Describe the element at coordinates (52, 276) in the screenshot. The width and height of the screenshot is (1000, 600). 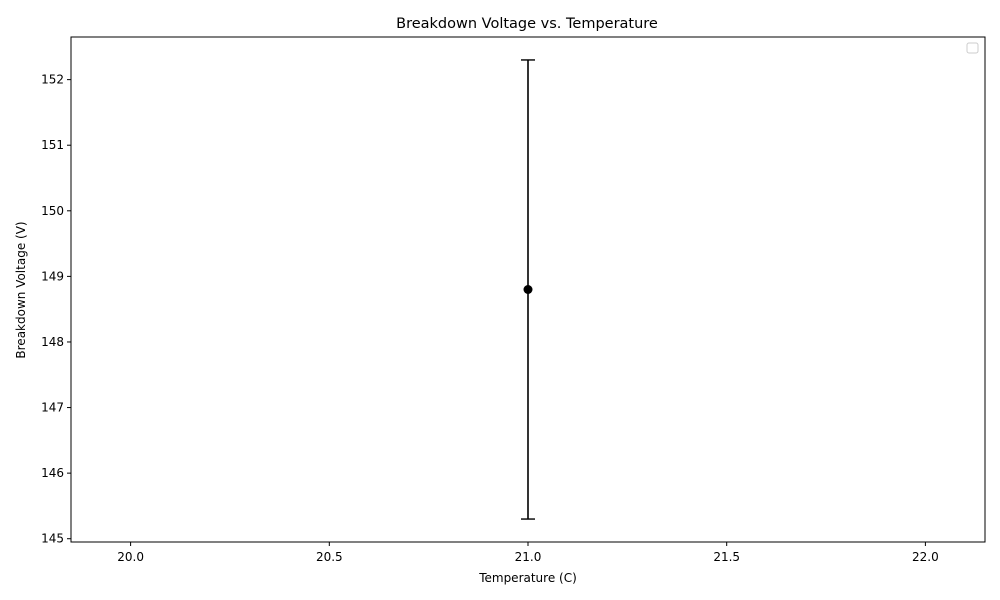
I see `y-tick-label: 149` at that location.